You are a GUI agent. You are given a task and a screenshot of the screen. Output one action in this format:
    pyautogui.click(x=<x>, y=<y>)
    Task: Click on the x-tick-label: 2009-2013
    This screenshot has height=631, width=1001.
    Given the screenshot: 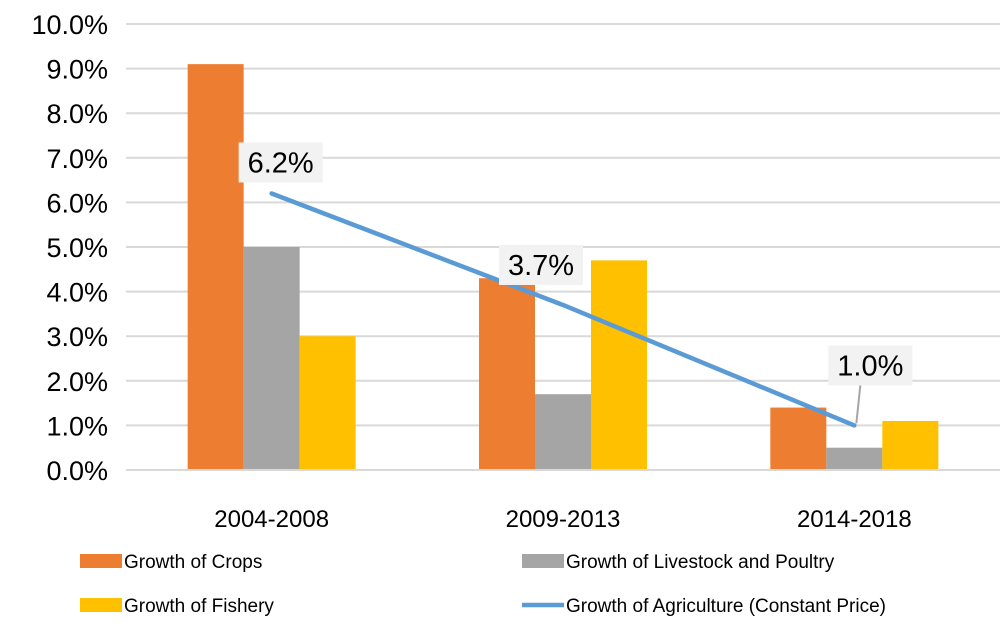 What is the action you would take?
    pyautogui.click(x=563, y=519)
    